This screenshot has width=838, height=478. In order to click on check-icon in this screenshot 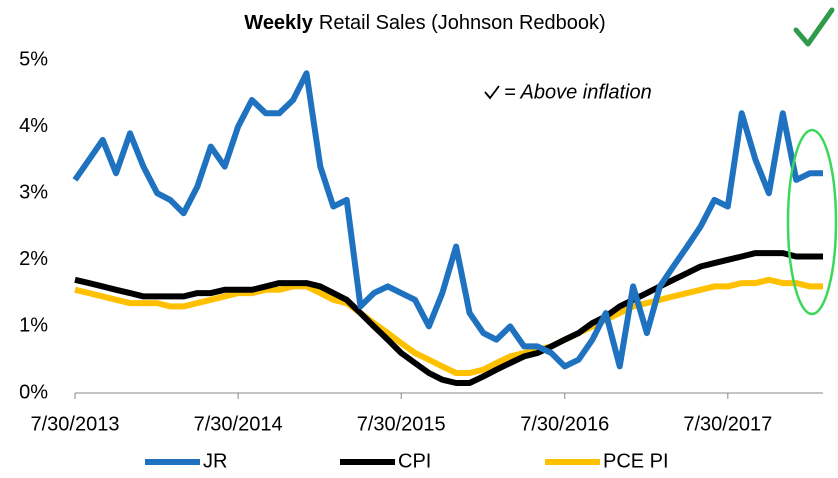, I will do `click(814, 27)`.